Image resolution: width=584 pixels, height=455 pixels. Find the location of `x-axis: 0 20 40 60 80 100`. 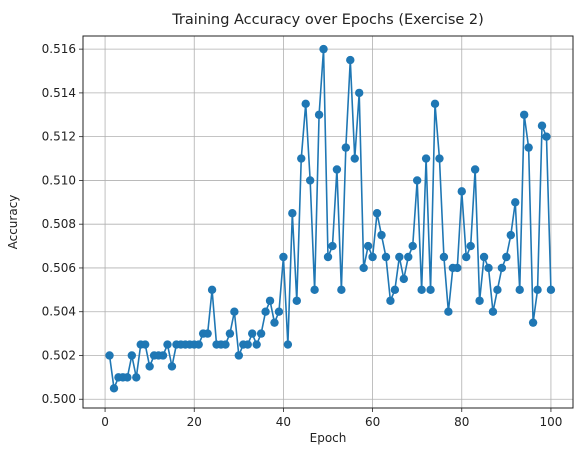

x-axis: 0 20 40 60 80 100 is located at coordinates (331, 418).